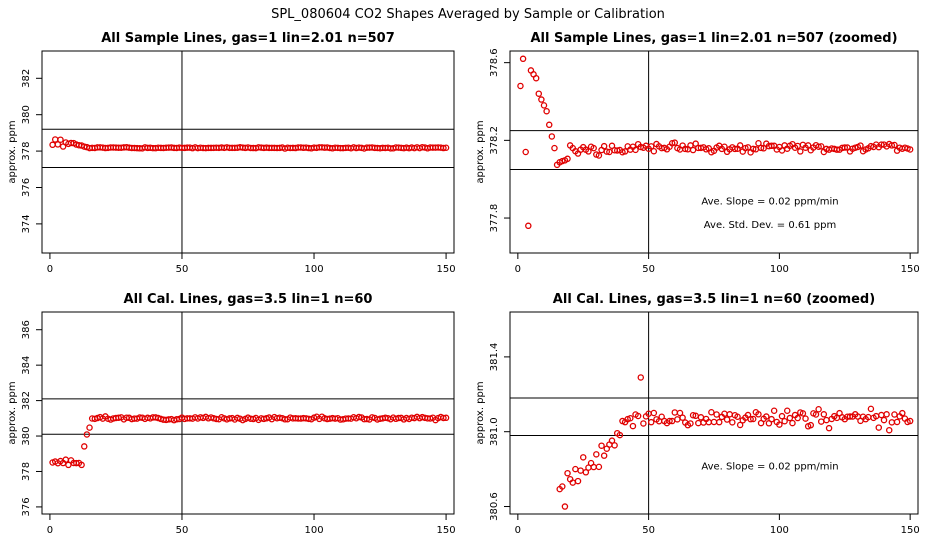  I want to click on annotation: Ave. Slope = 0.02 ppm/min, so click(769, 466).